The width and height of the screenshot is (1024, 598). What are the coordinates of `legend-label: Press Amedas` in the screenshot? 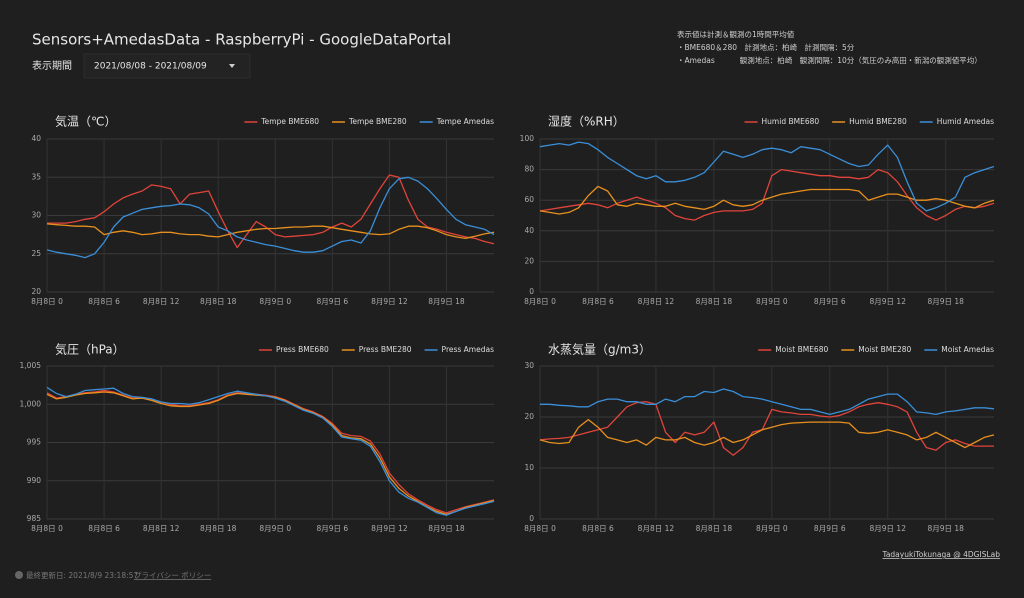 It's located at (468, 349).